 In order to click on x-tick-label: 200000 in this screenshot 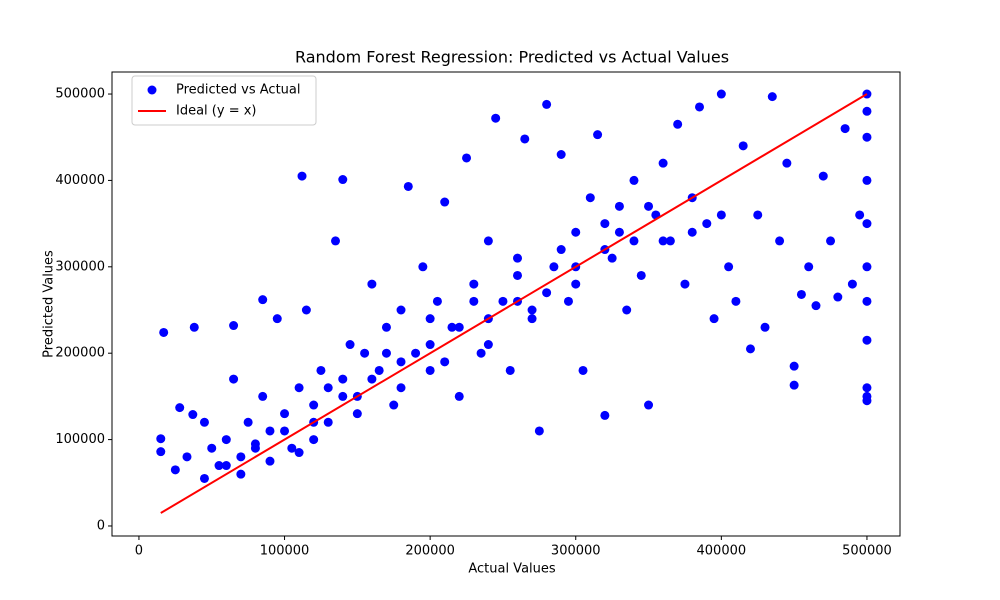, I will do `click(430, 551)`.